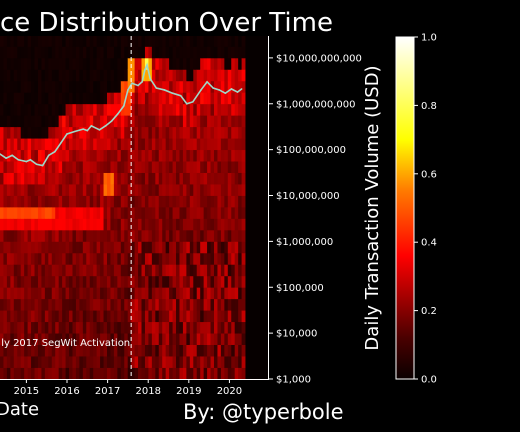 This screenshot has height=432, width=520. What do you see at coordinates (26, 391) in the screenshot?
I see `x-tick-label: 2015` at bounding box center [26, 391].